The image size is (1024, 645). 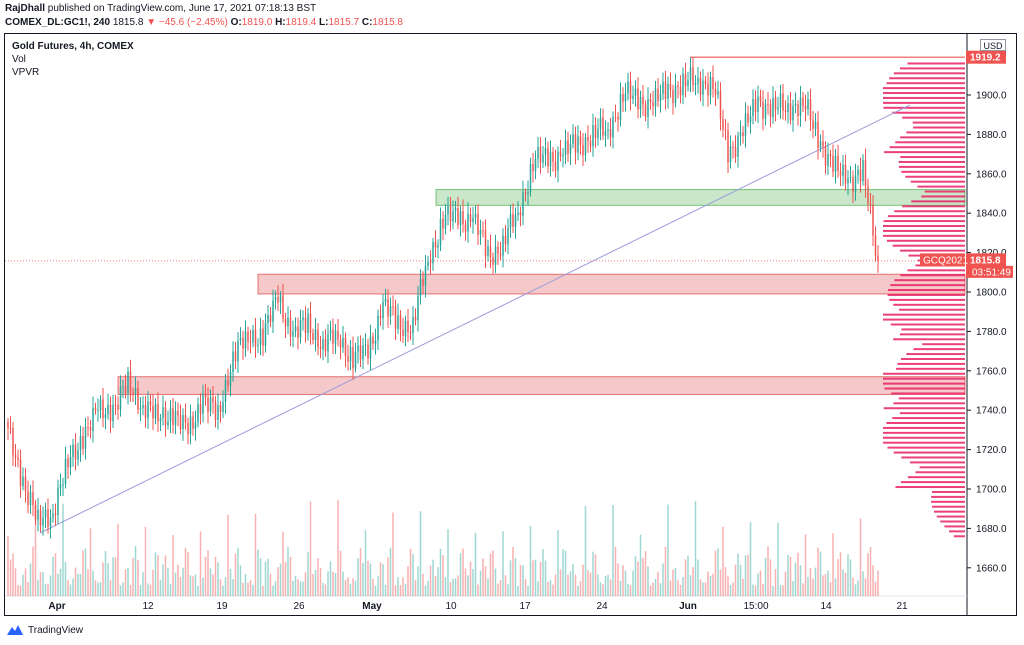 What do you see at coordinates (602, 606) in the screenshot?
I see `x-tick-label: 24` at bounding box center [602, 606].